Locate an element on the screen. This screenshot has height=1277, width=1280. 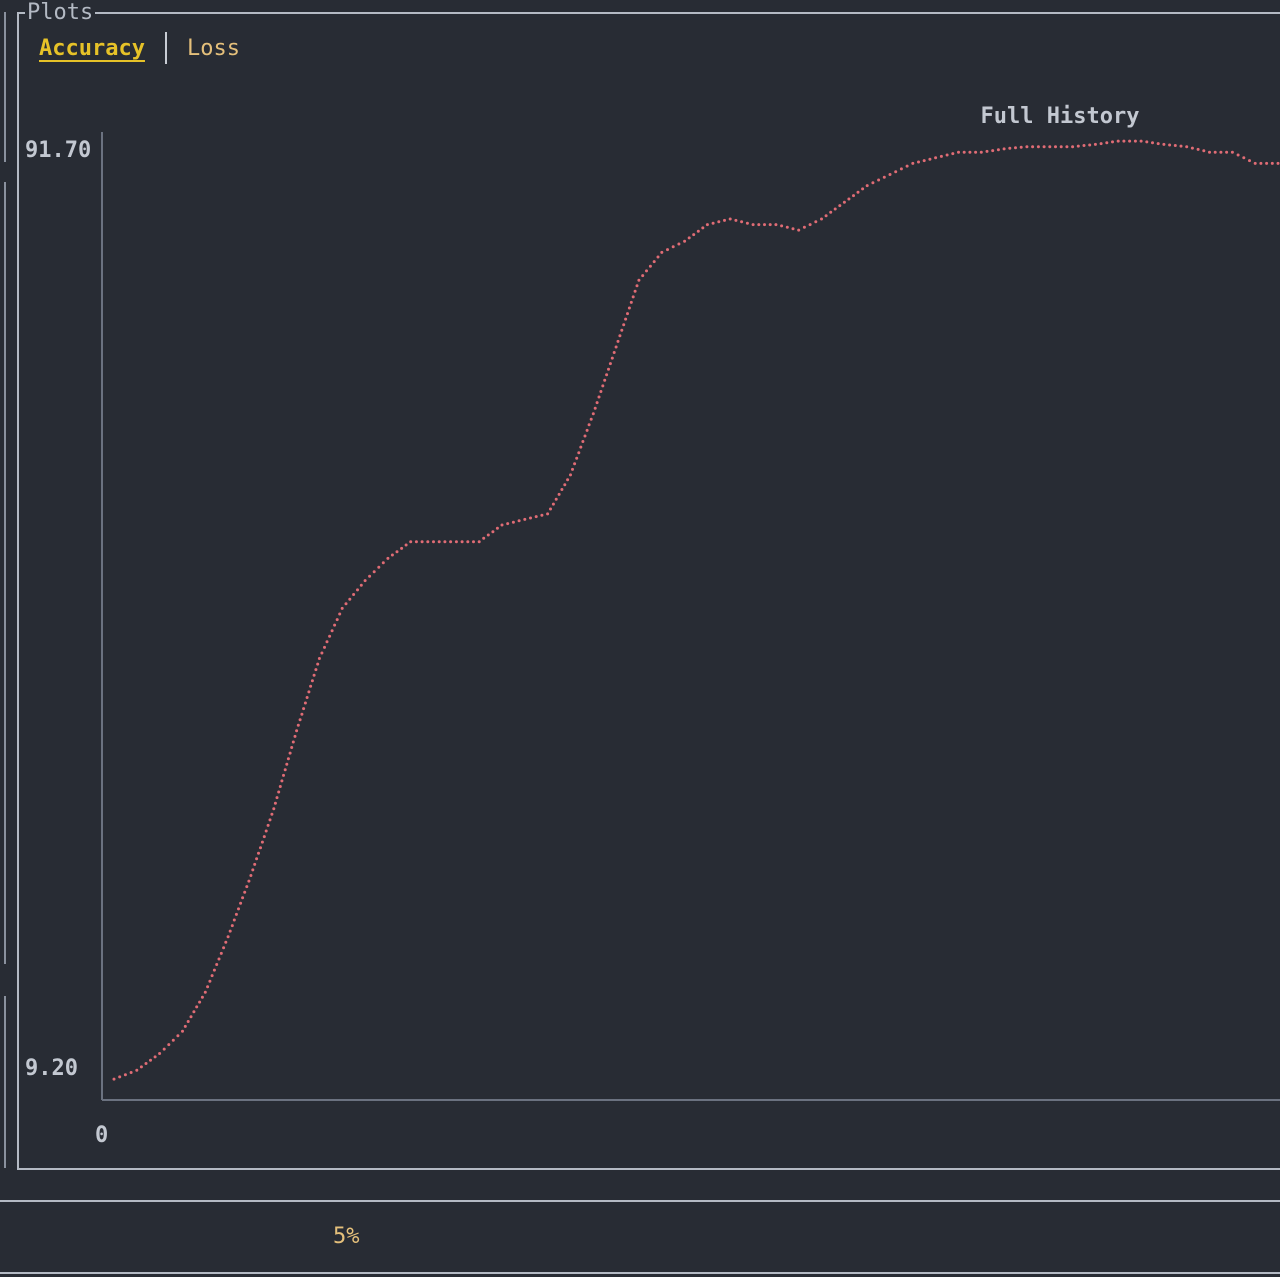
tab-accuracy: Accuracy is located at coordinates (92, 48).